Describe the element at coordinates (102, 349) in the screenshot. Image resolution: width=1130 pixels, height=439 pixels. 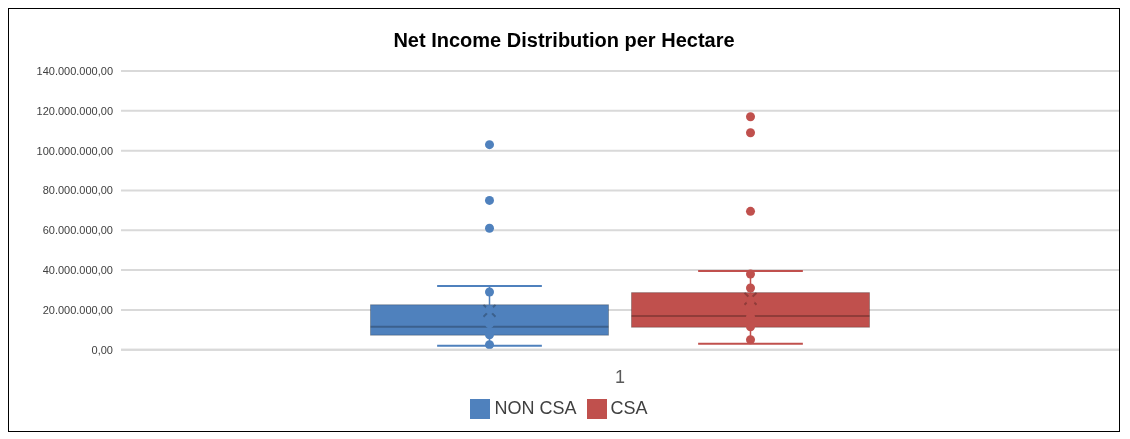
I see `y-tick-label: 0,00` at that location.